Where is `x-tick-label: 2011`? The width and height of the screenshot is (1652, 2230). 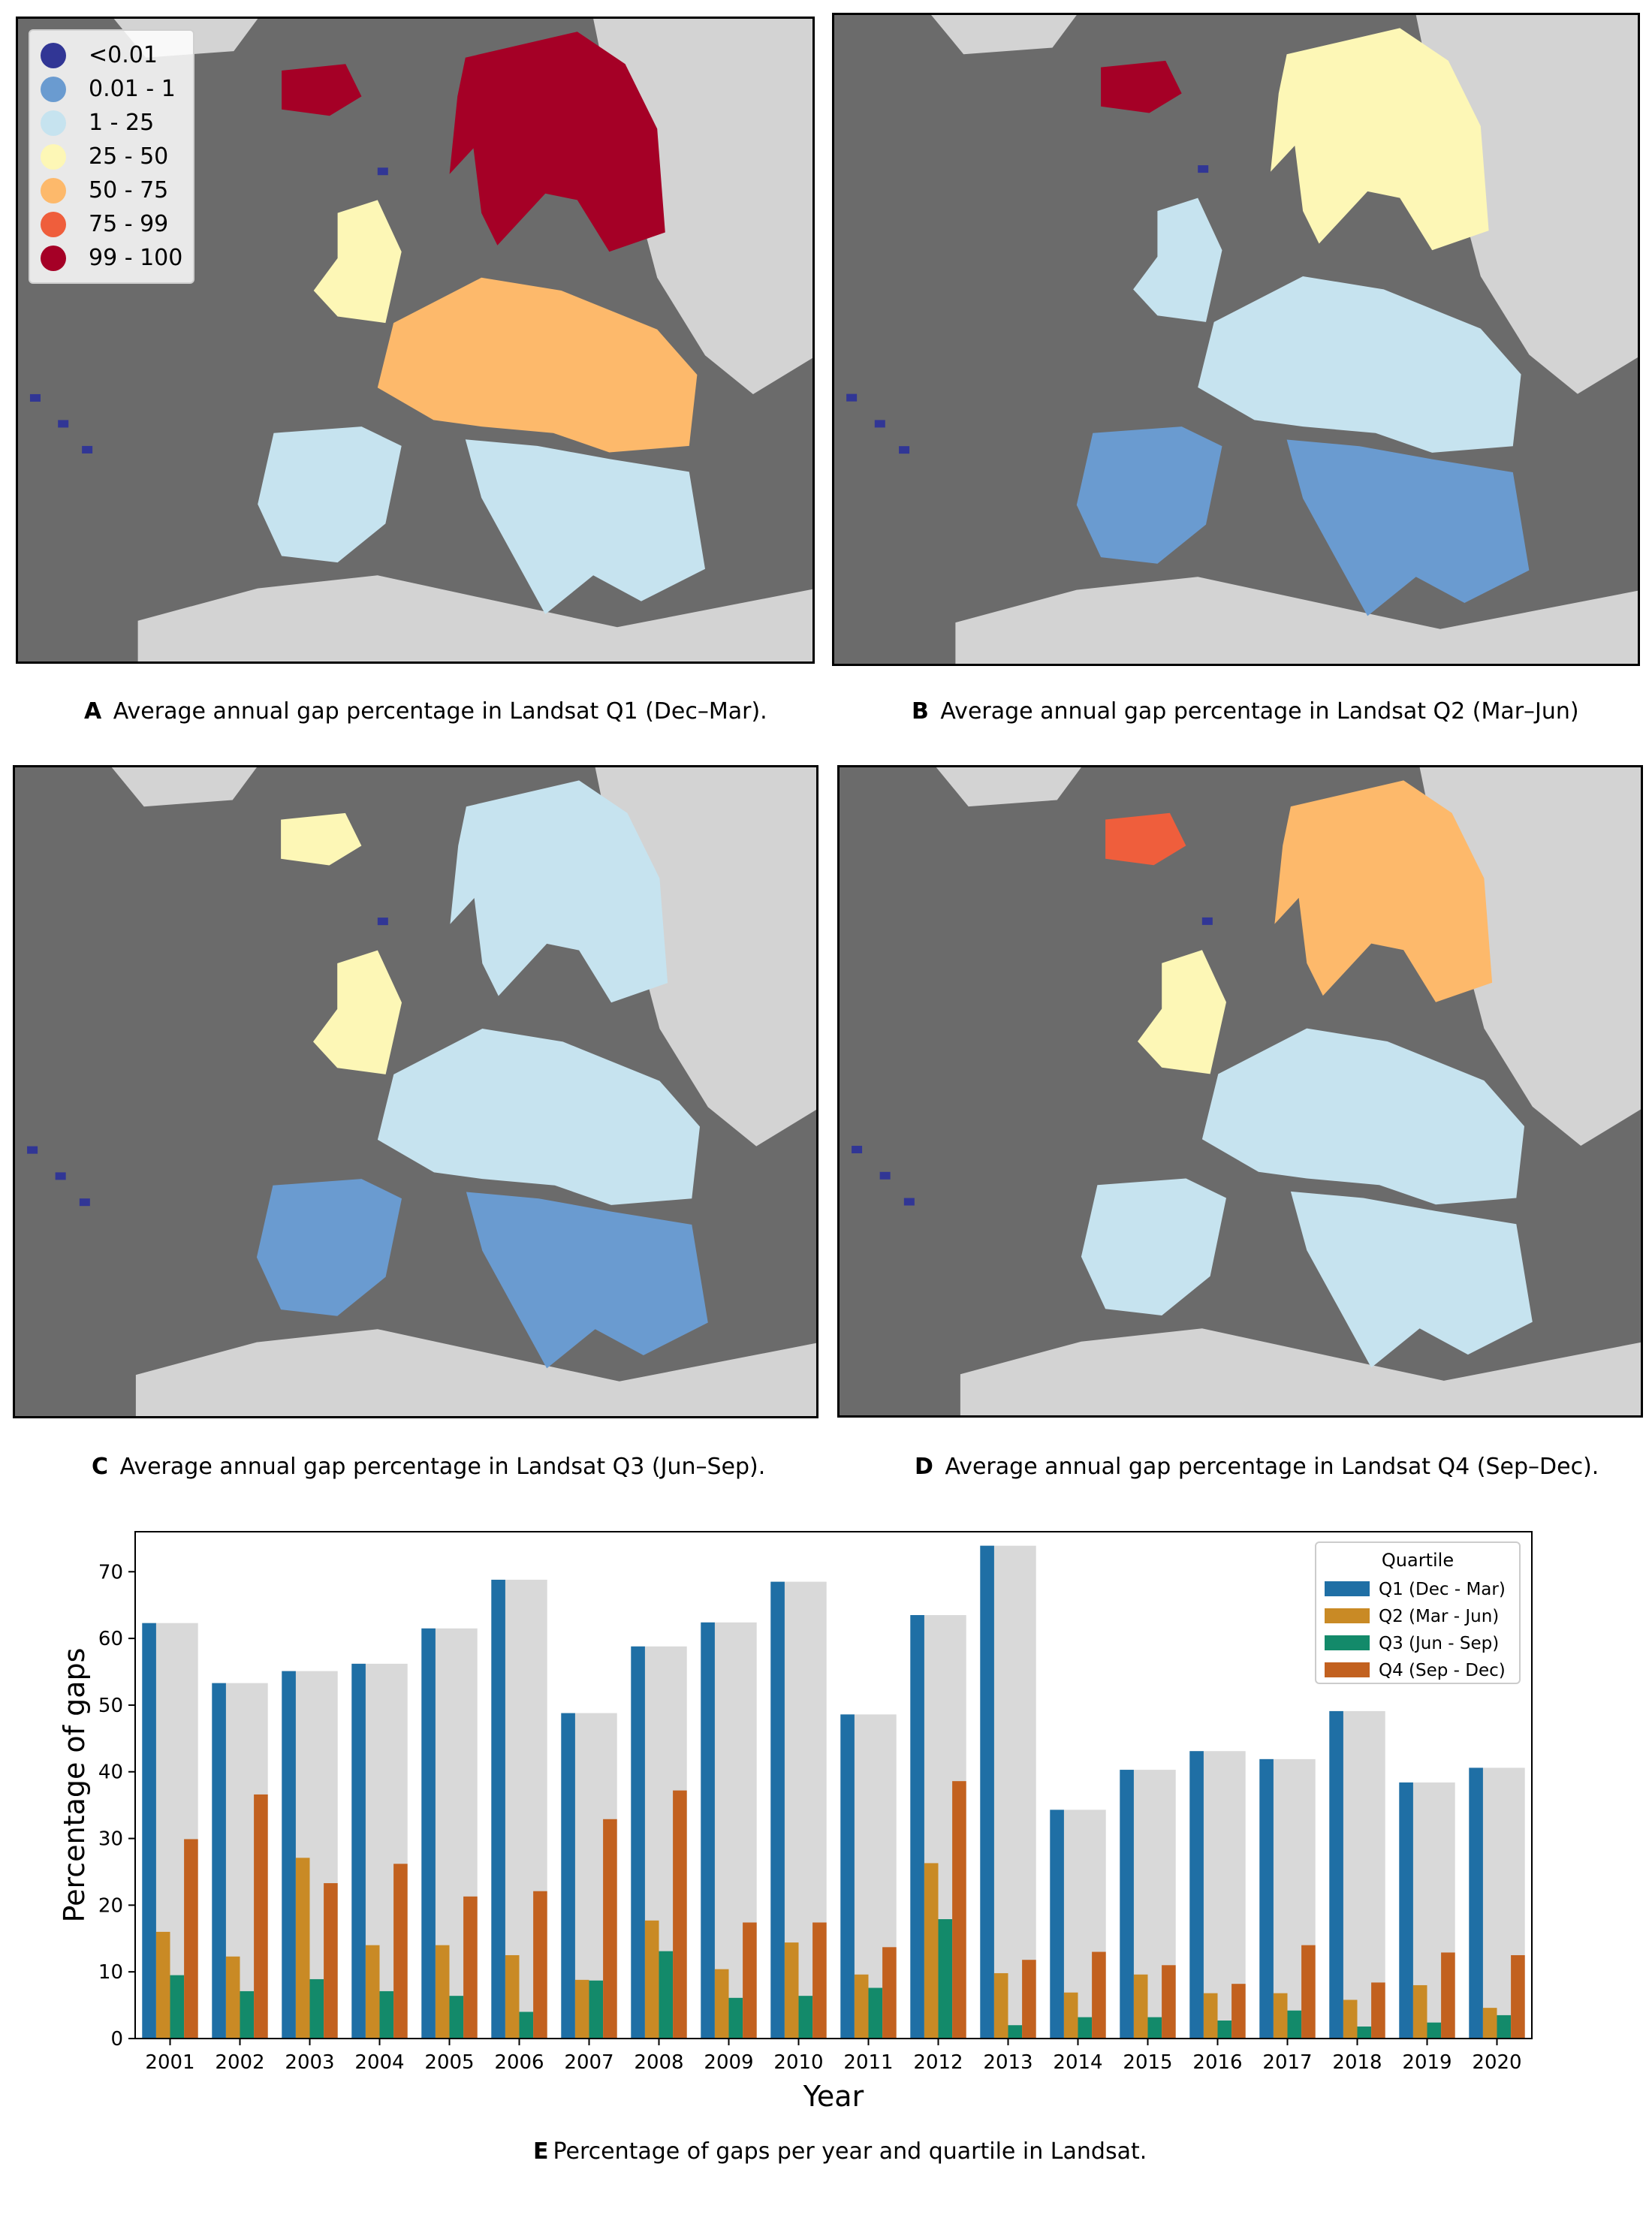
x-tick-label: 2011 is located at coordinates (868, 2062).